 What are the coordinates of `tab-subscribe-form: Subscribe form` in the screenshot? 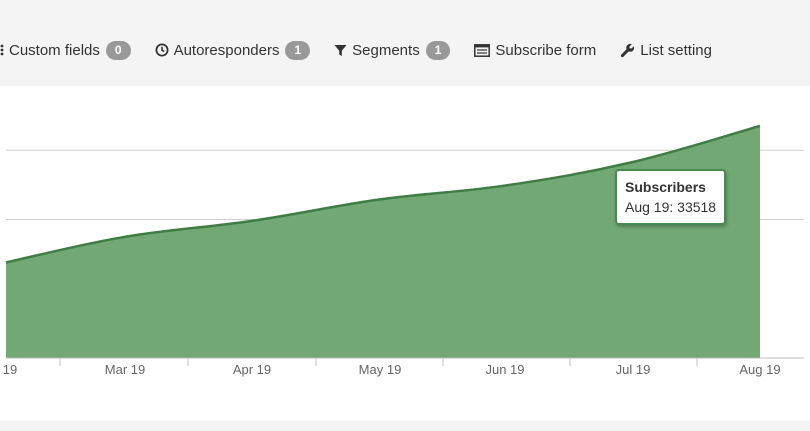 It's located at (535, 50).